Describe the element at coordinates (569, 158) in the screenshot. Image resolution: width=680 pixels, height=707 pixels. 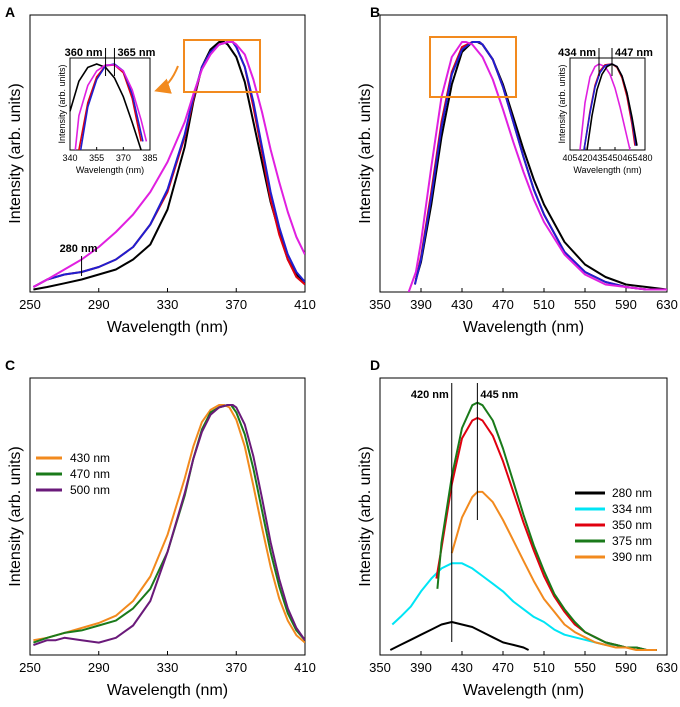
I see `inset-tick-label: 405` at that location.